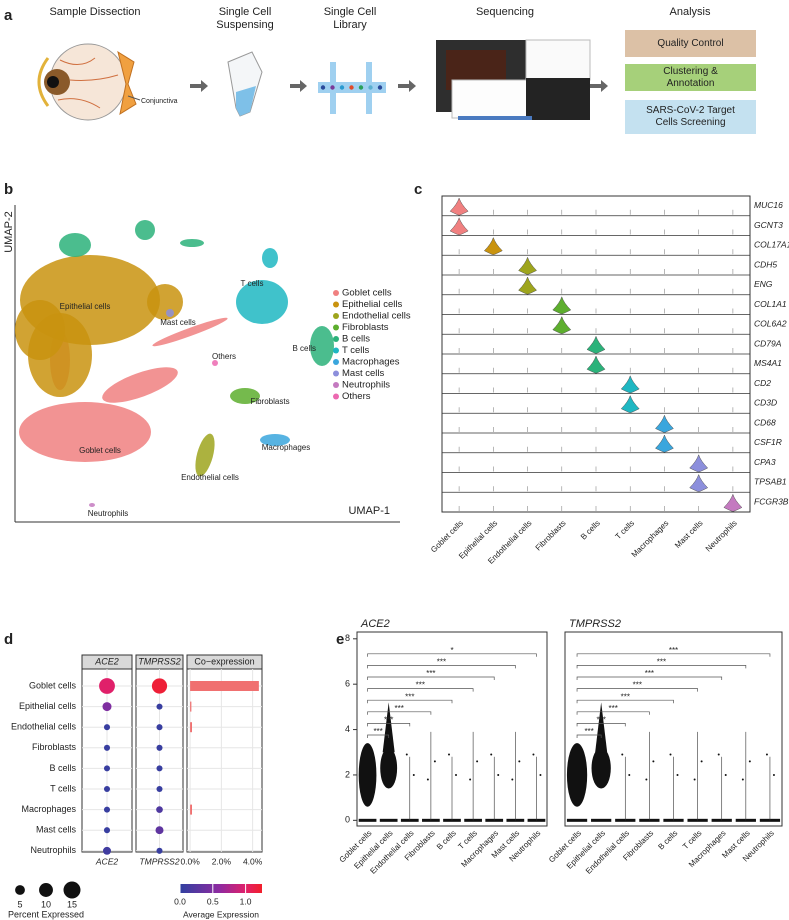 This screenshot has width=789, height=920. Describe the element at coordinates (224, 760) in the screenshot. I see `panel-frame` at that location.